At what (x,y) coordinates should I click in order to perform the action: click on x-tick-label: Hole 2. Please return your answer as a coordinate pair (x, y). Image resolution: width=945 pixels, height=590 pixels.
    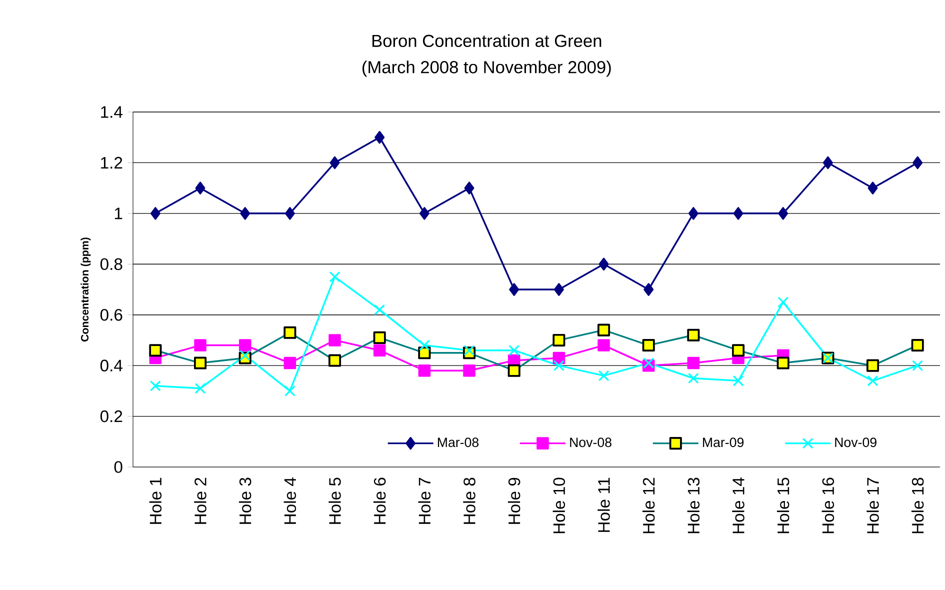
    Looking at the image, I should click on (200, 501).